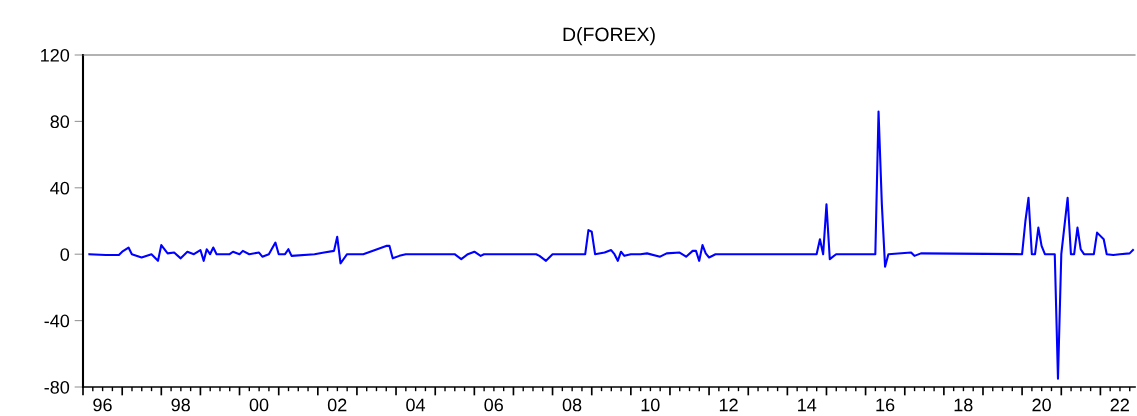  I want to click on x-tick-label: 06, so click(493, 405).